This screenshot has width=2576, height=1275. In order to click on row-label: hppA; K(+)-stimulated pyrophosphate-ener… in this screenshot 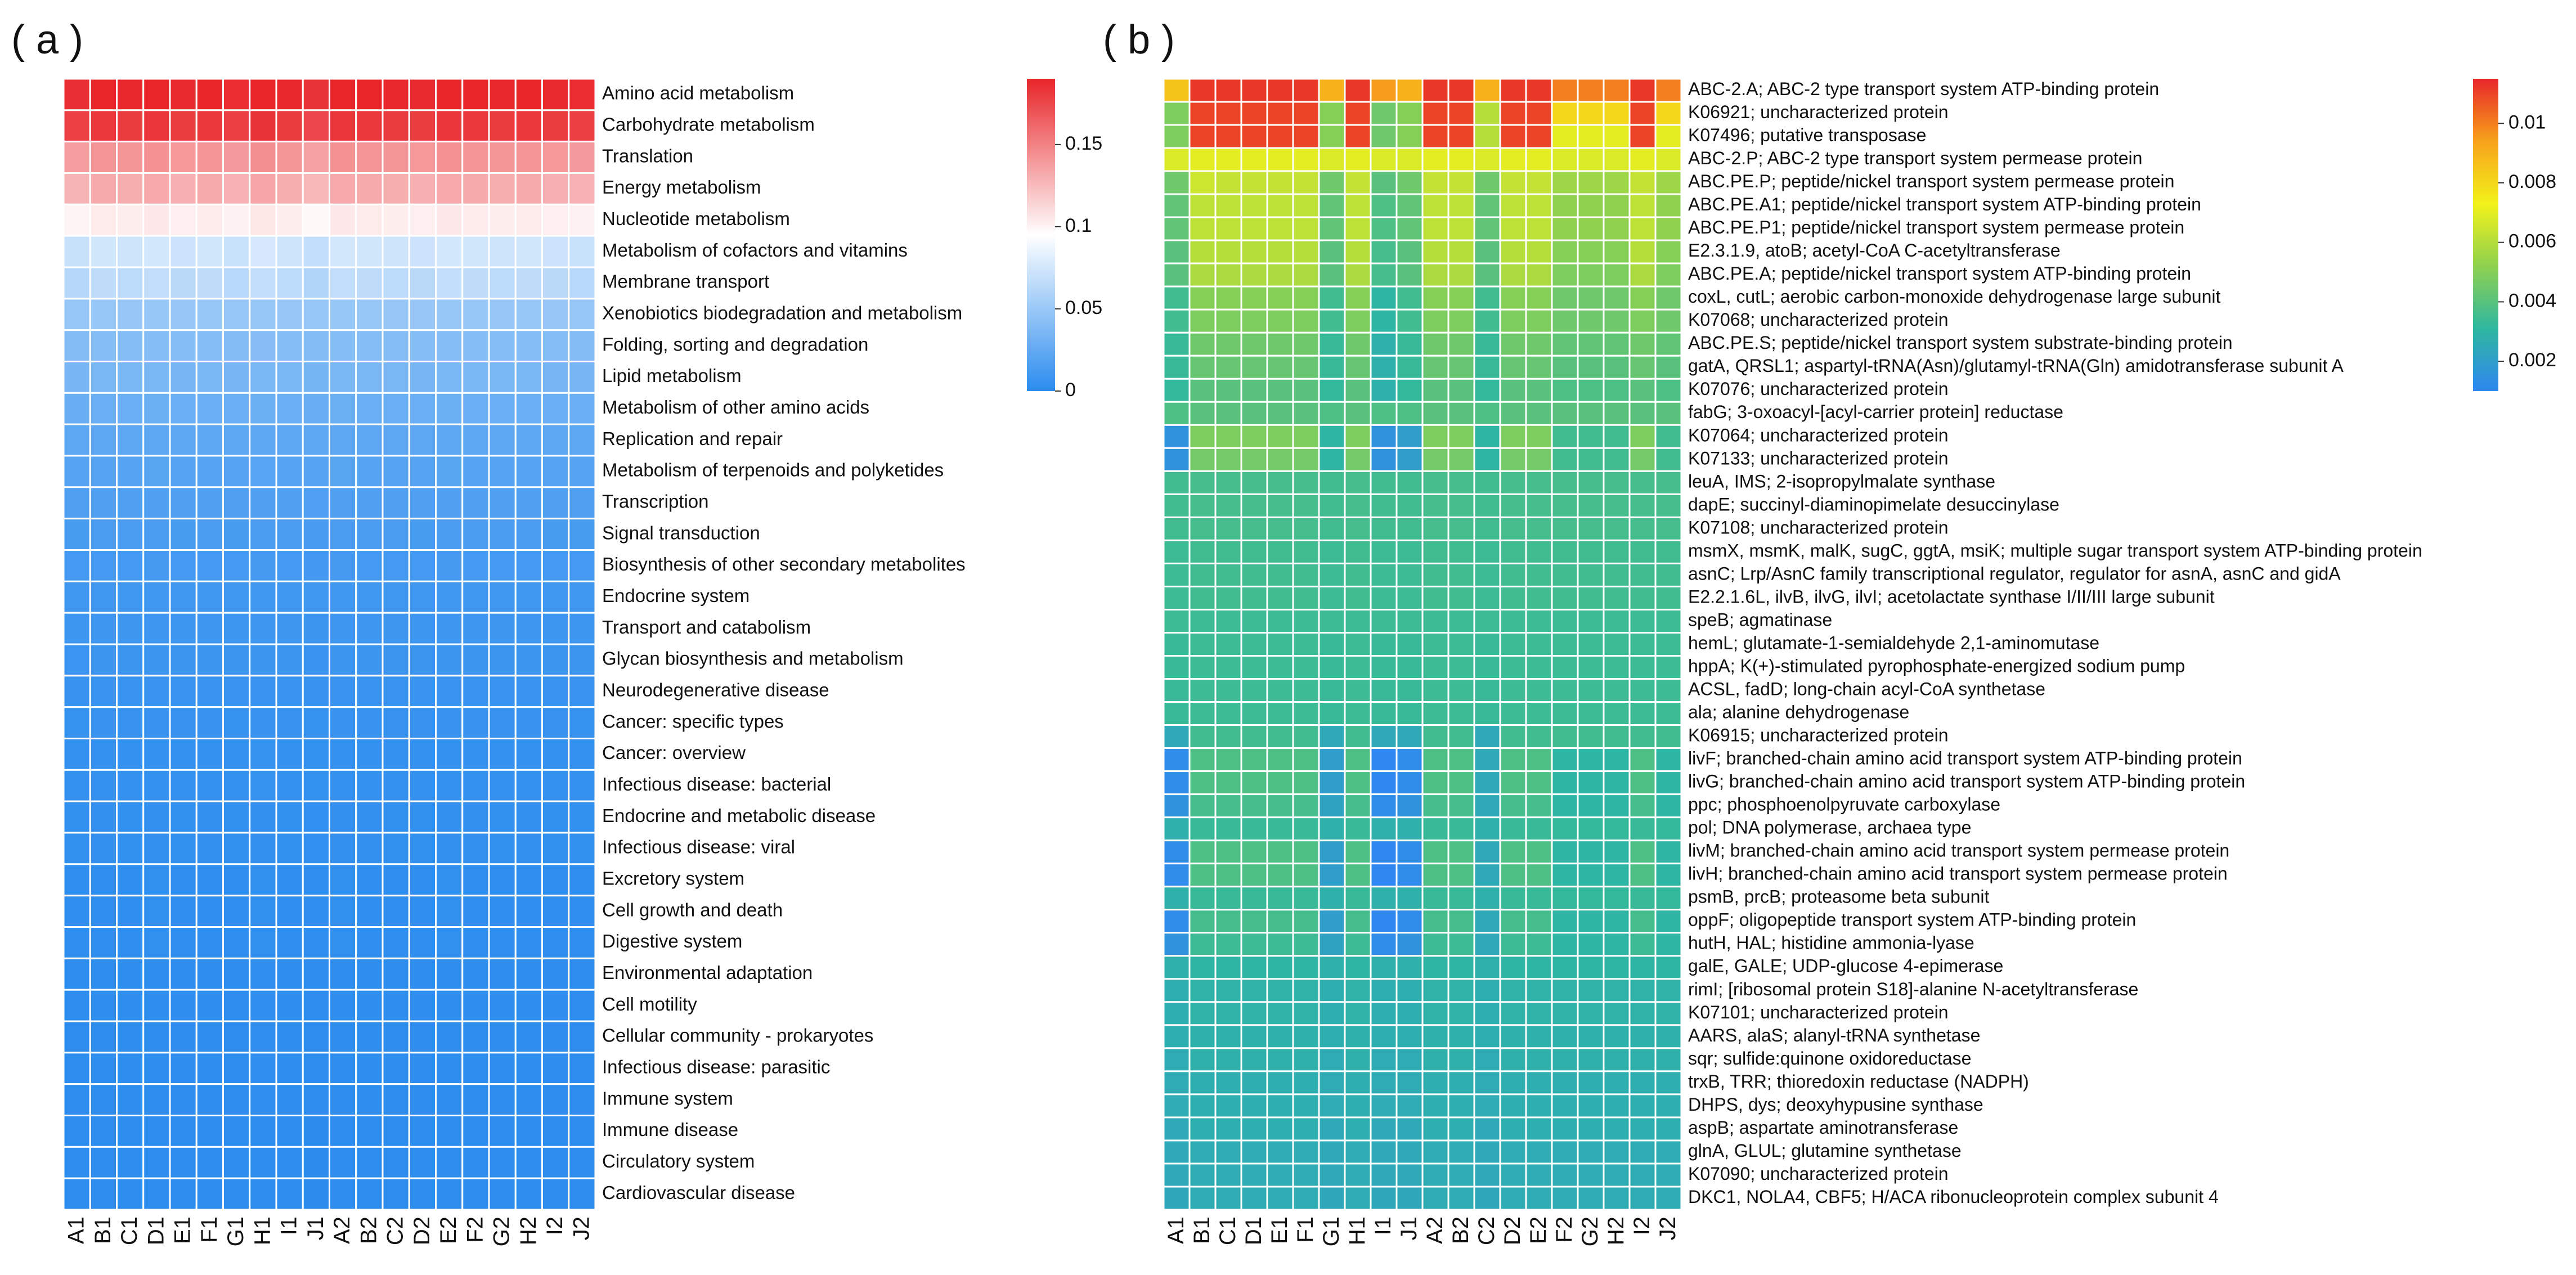, I will do `click(1936, 666)`.